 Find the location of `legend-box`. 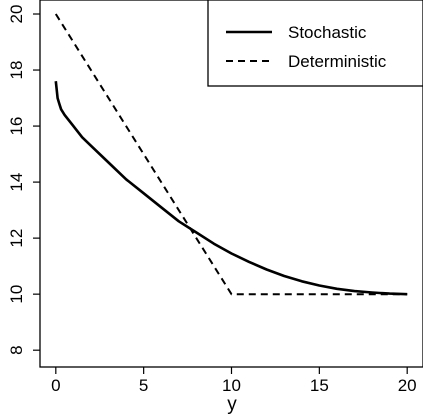

legend-box is located at coordinates (315, 43).